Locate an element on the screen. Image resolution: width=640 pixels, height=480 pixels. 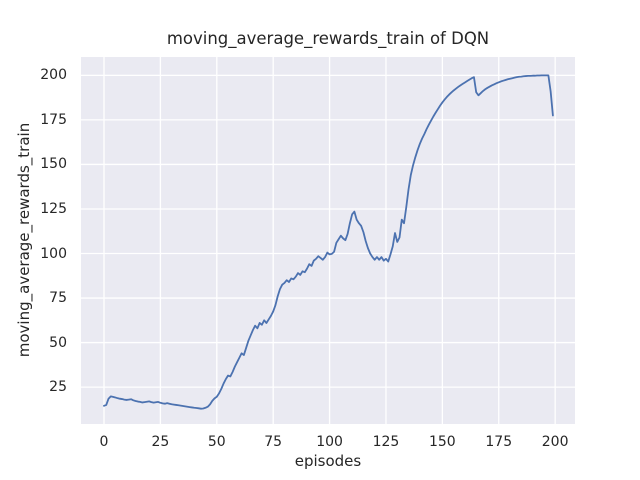
y-axis-label: moving_average_rewards_train is located at coordinates (24, 240).